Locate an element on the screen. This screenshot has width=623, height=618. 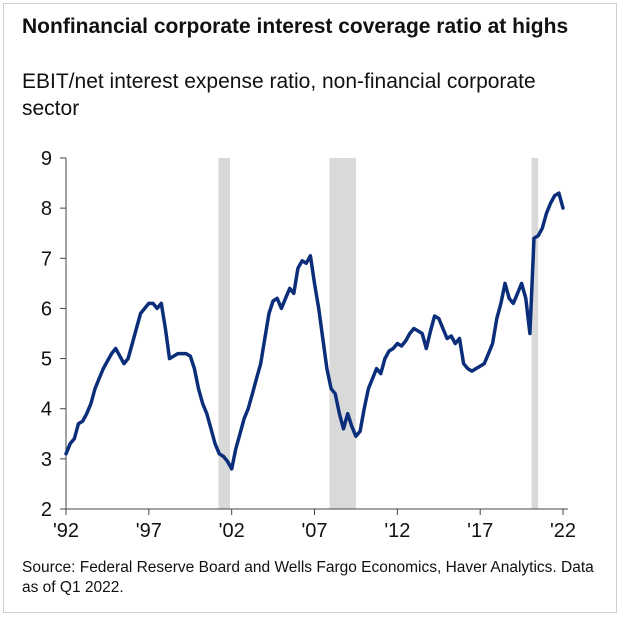
x-tick-label: '97 is located at coordinates (149, 531).